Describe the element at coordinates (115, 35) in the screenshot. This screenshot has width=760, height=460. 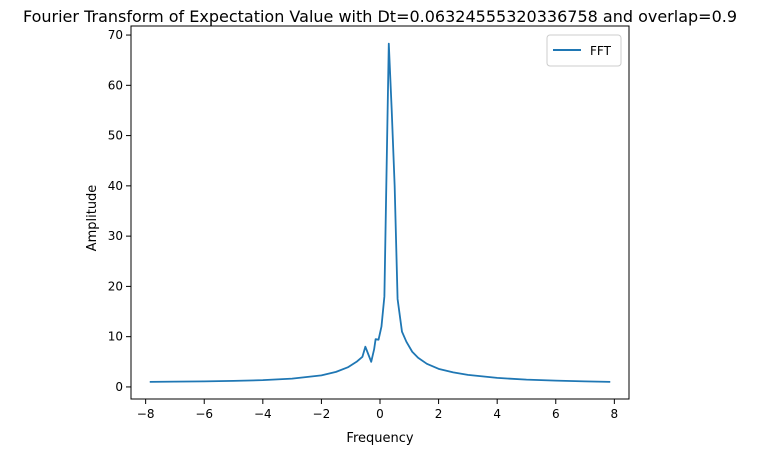
I see `y-tick-label: 70` at that location.